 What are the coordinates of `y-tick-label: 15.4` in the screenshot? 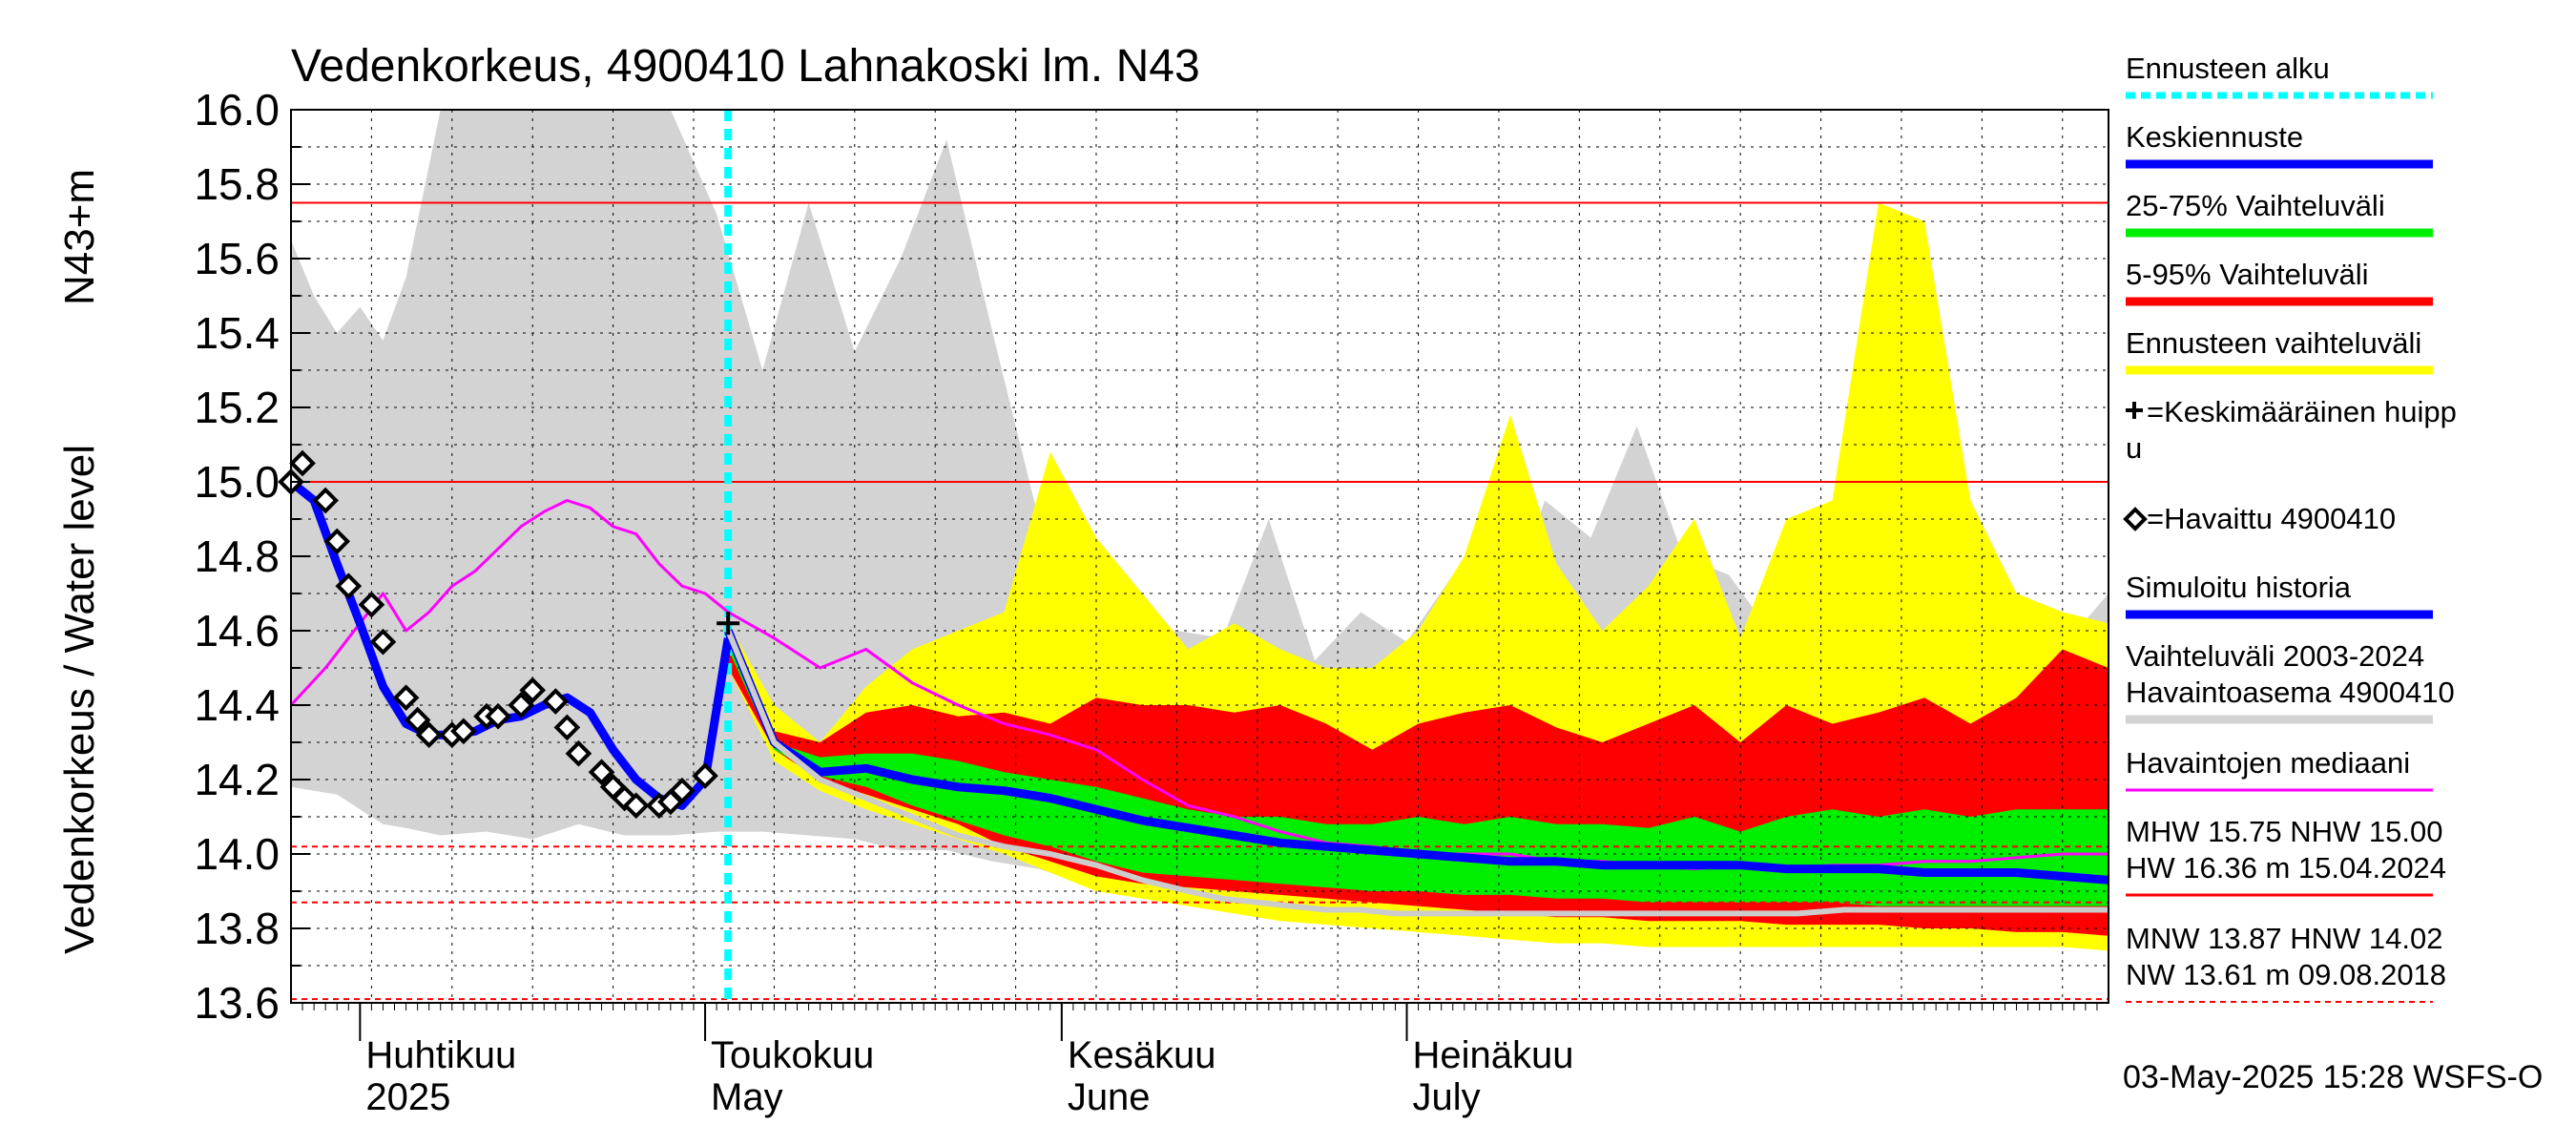 It's located at (237, 333).